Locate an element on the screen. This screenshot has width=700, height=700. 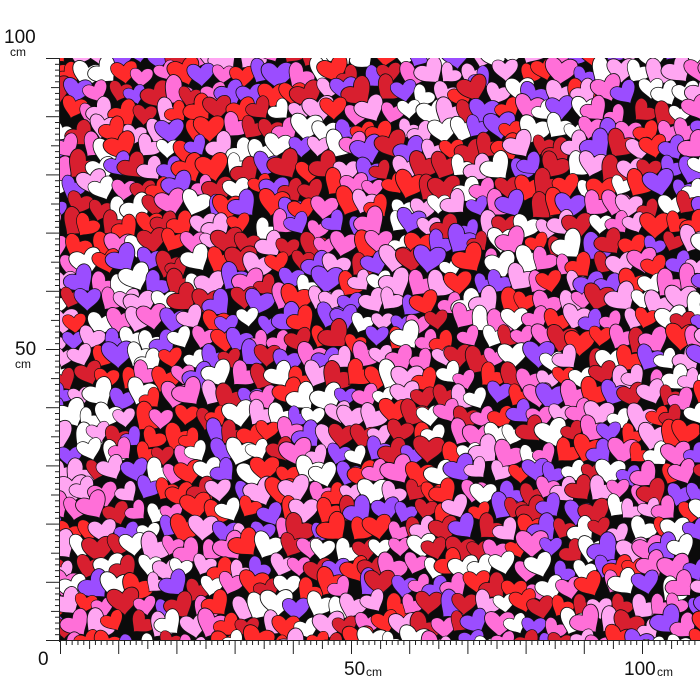
ruler-unit-cm-top: cm is located at coordinates (18, 52).